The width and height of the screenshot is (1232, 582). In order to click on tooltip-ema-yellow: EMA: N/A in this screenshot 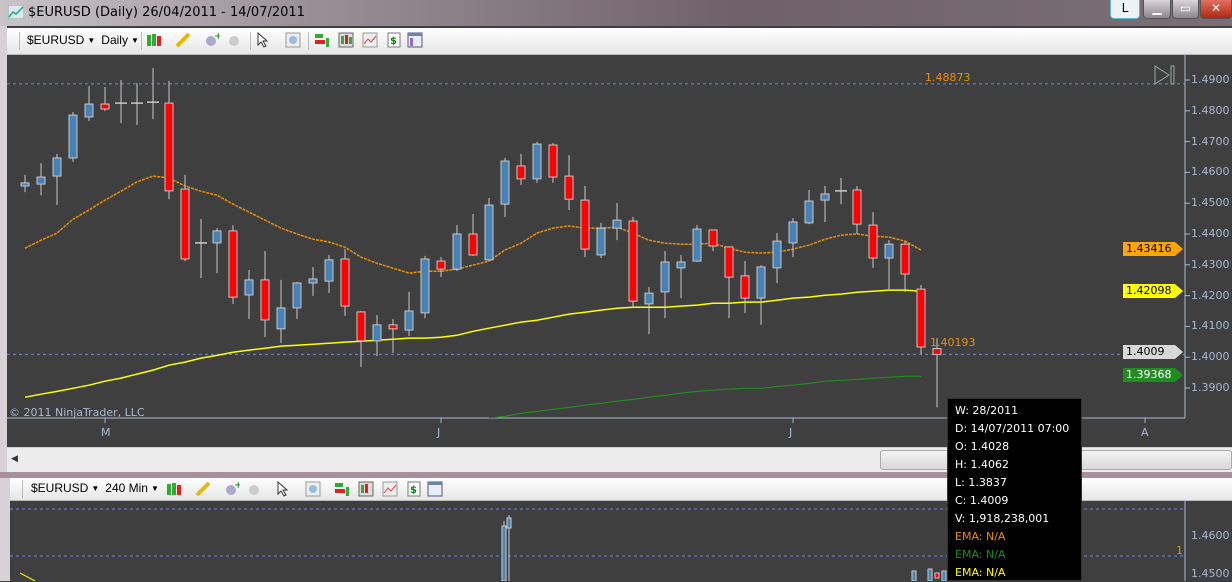, I will do `click(980, 572)`.